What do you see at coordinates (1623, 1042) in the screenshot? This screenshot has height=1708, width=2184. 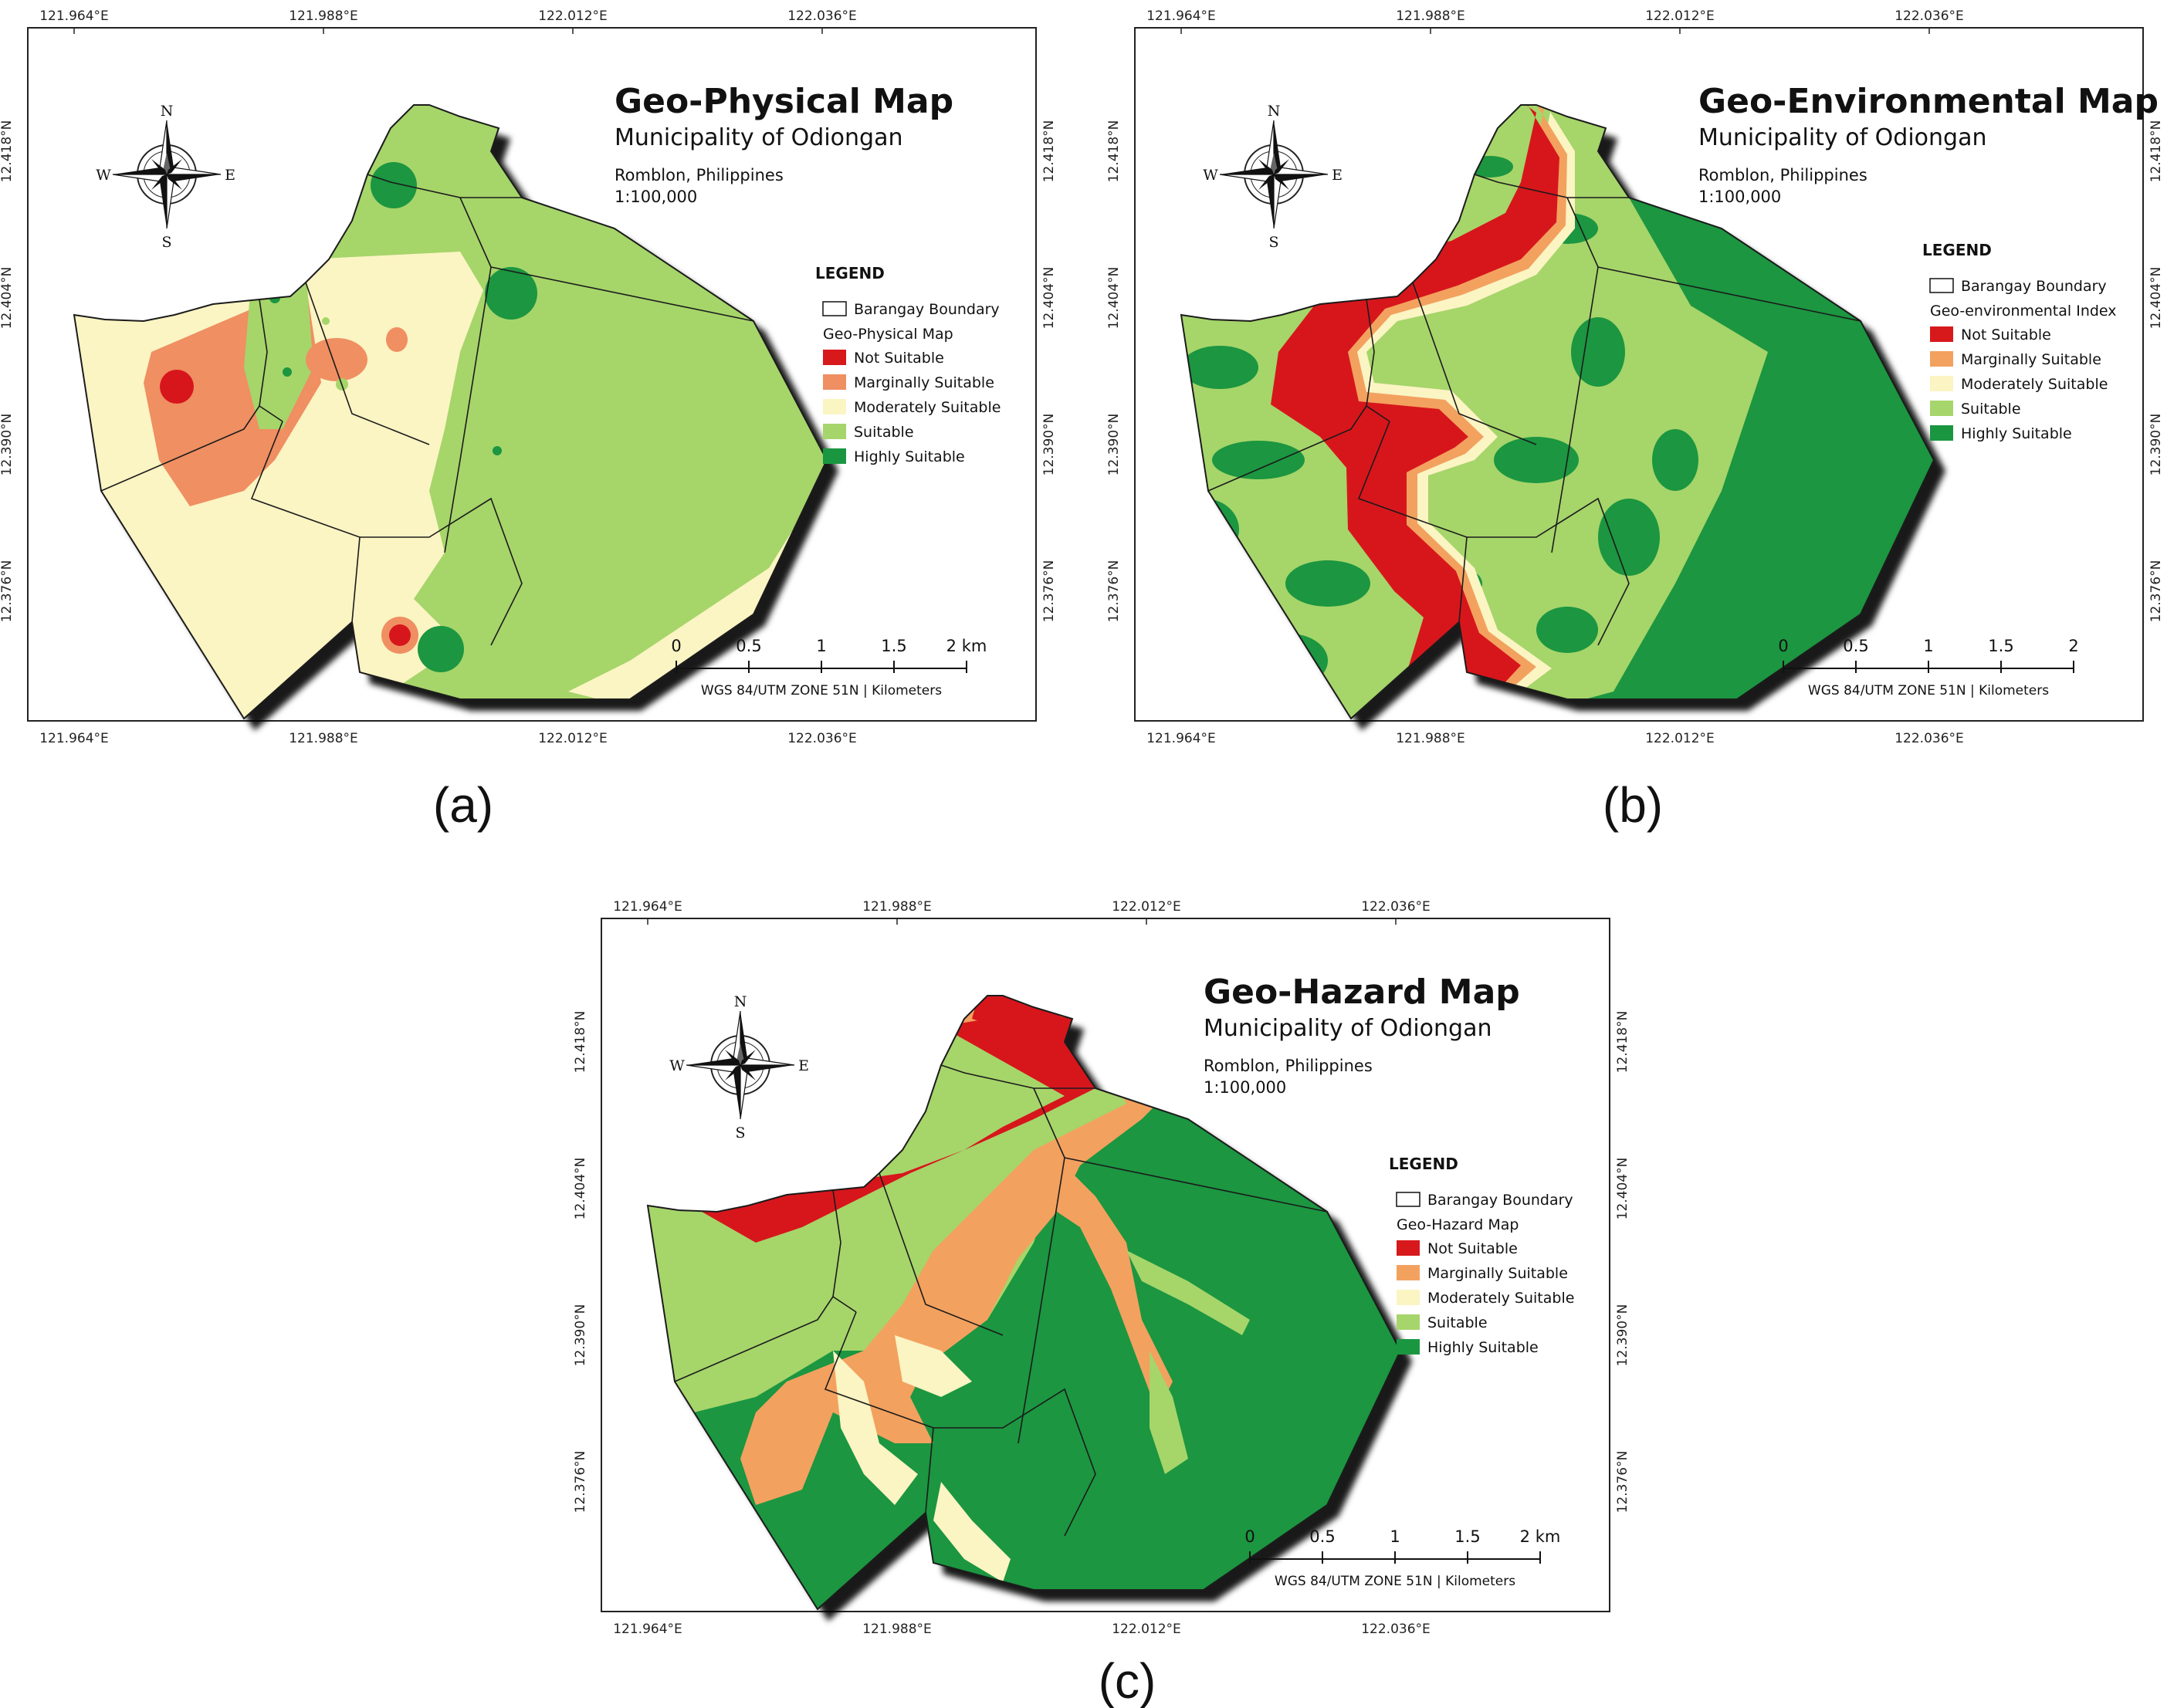 I see `lat-tick-label-right: 12.418°N` at bounding box center [1623, 1042].